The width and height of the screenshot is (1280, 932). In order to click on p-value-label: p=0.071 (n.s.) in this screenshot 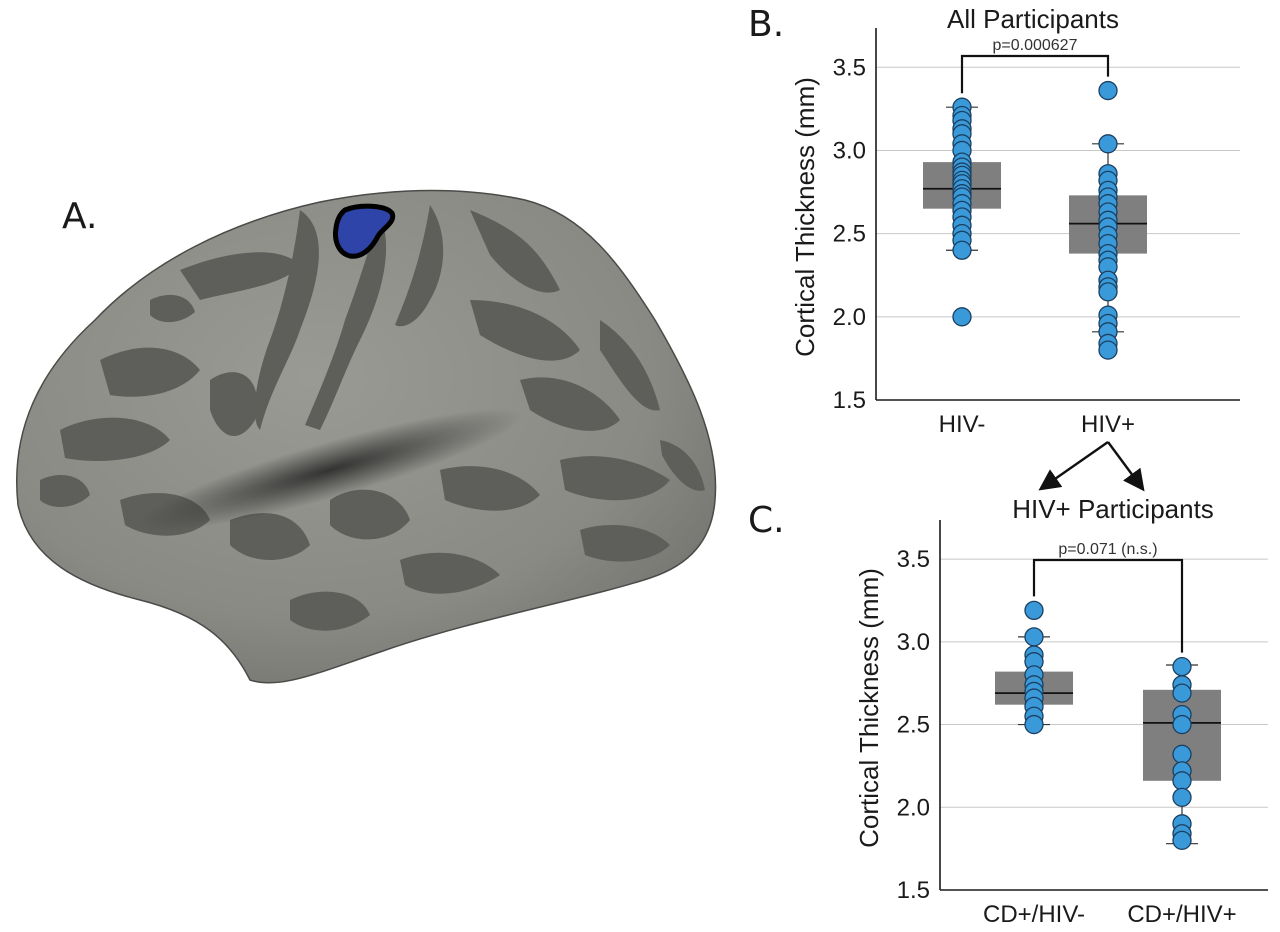, I will do `click(1107, 549)`.